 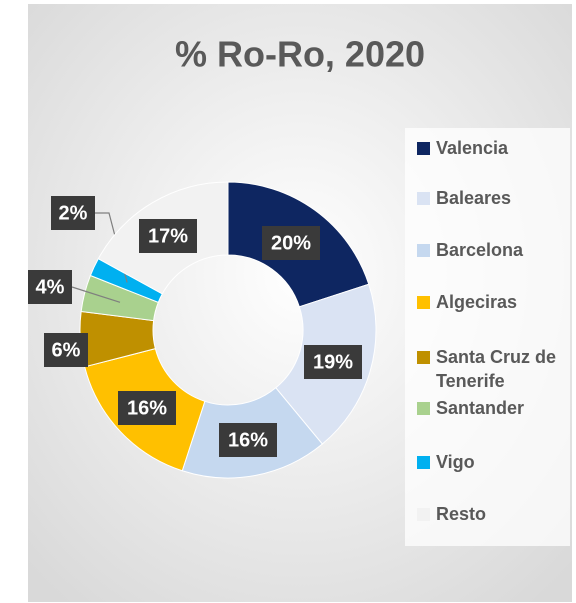 I want to click on legend-item: Santa Cruz de Tenerife, so click(x=492, y=369).